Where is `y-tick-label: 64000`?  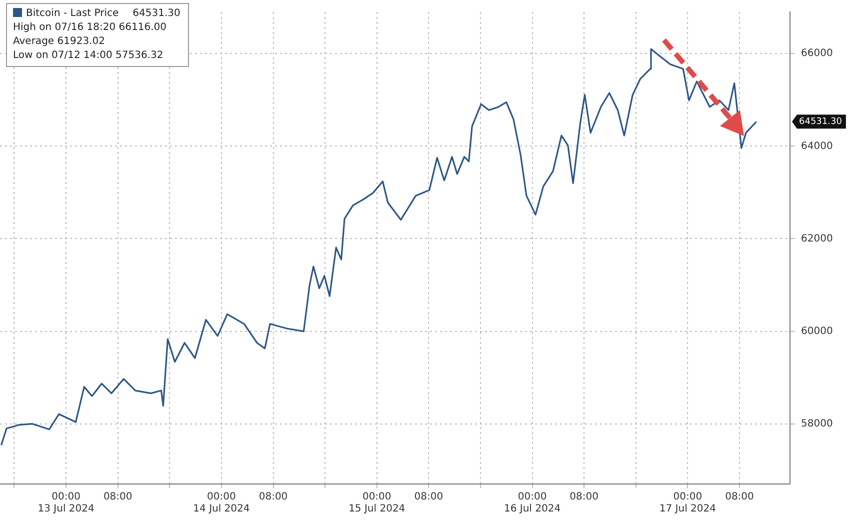
y-tick-label: 64000 is located at coordinates (817, 146).